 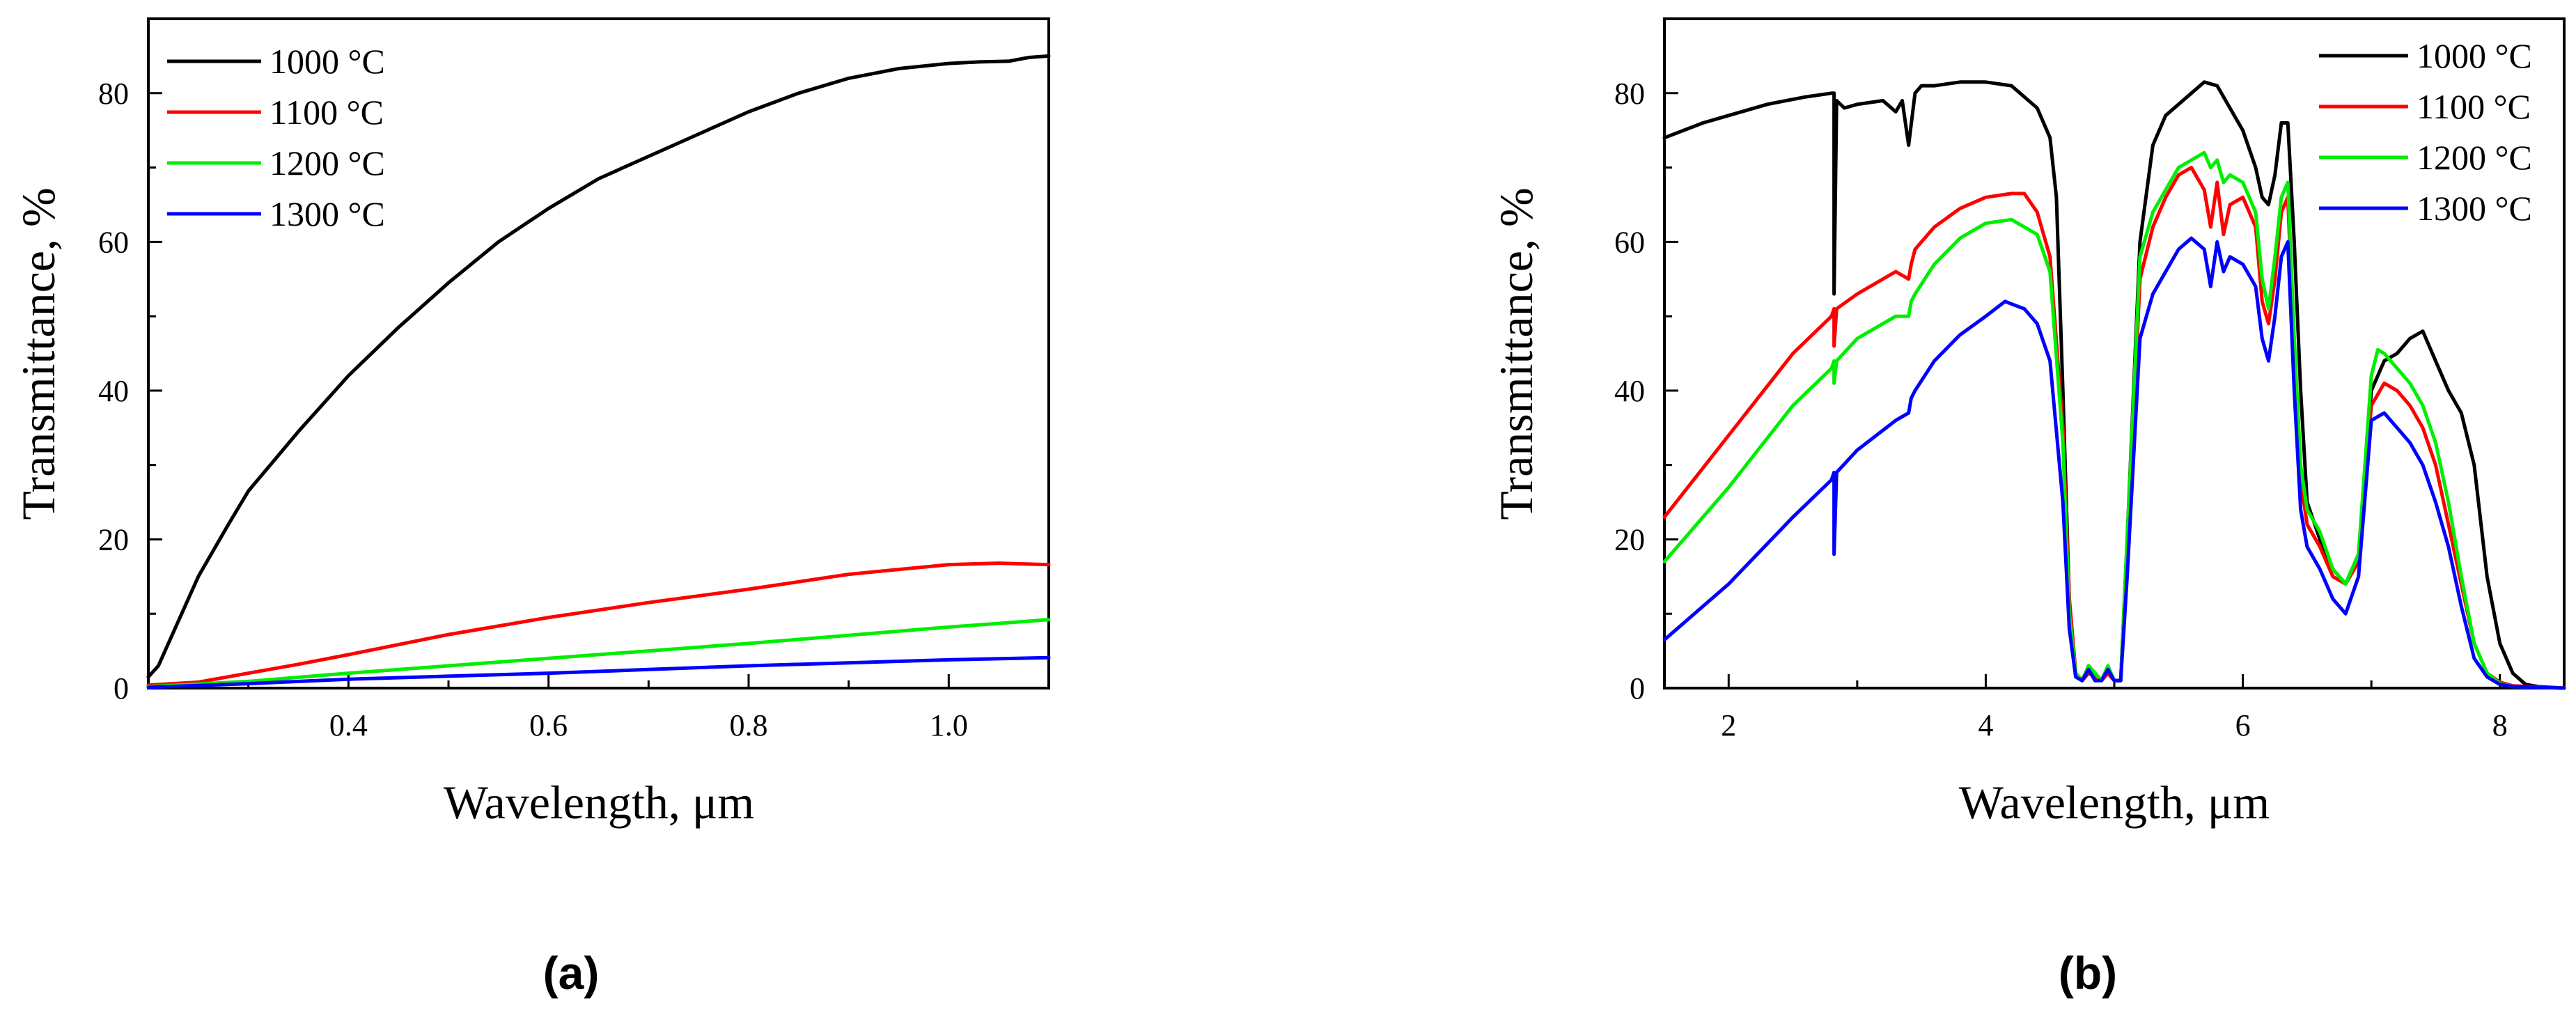 What do you see at coordinates (2425, 132) in the screenshot?
I see `legend-b: 1000 °C 1100 °C 1200 °C 1300 °C` at bounding box center [2425, 132].